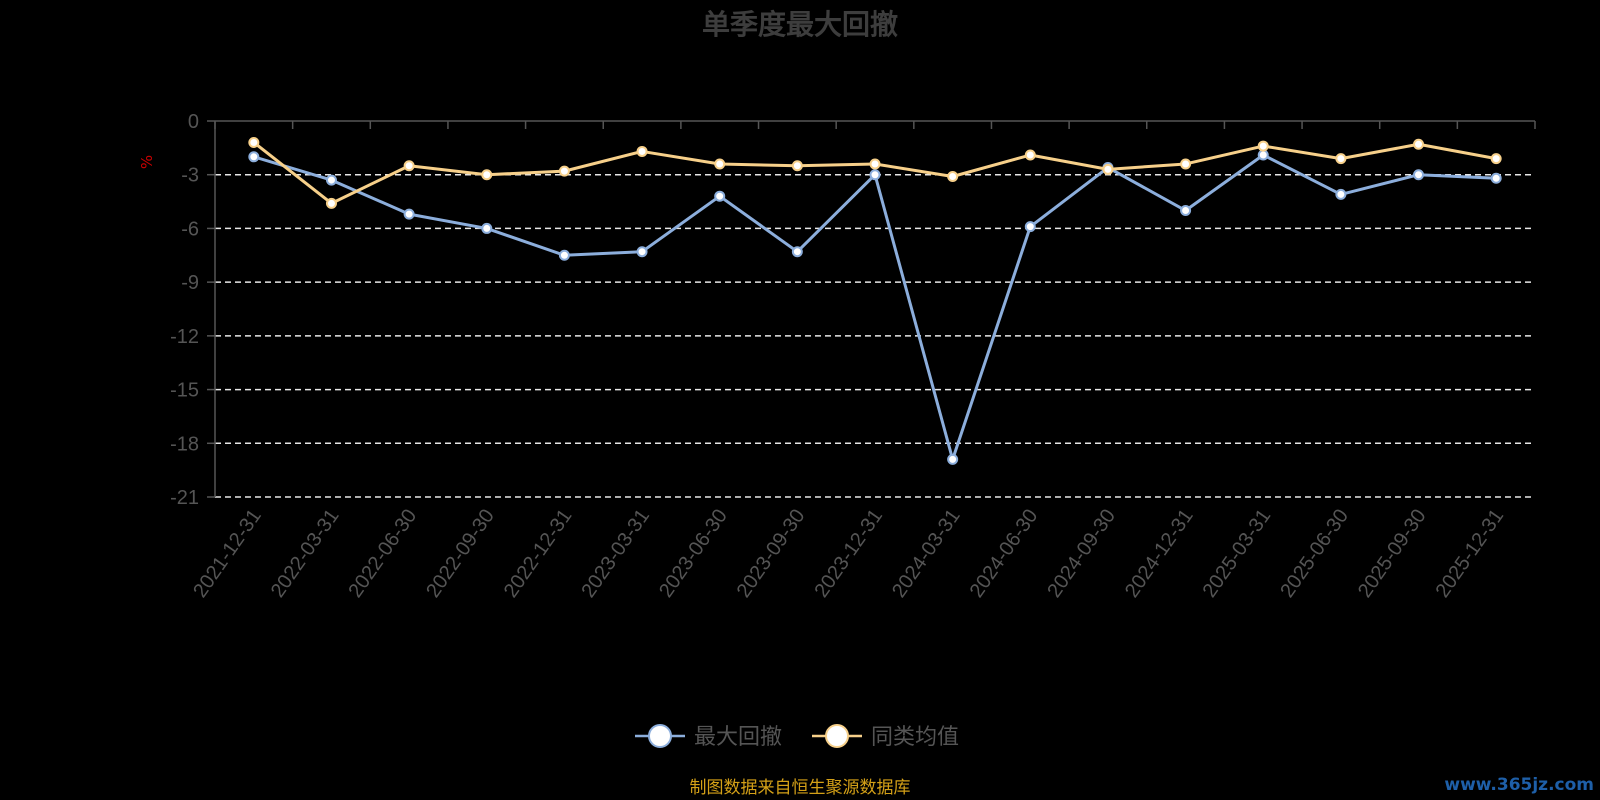  What do you see at coordinates (193, 122) in the screenshot?
I see `y-tick-label: 0` at bounding box center [193, 122].